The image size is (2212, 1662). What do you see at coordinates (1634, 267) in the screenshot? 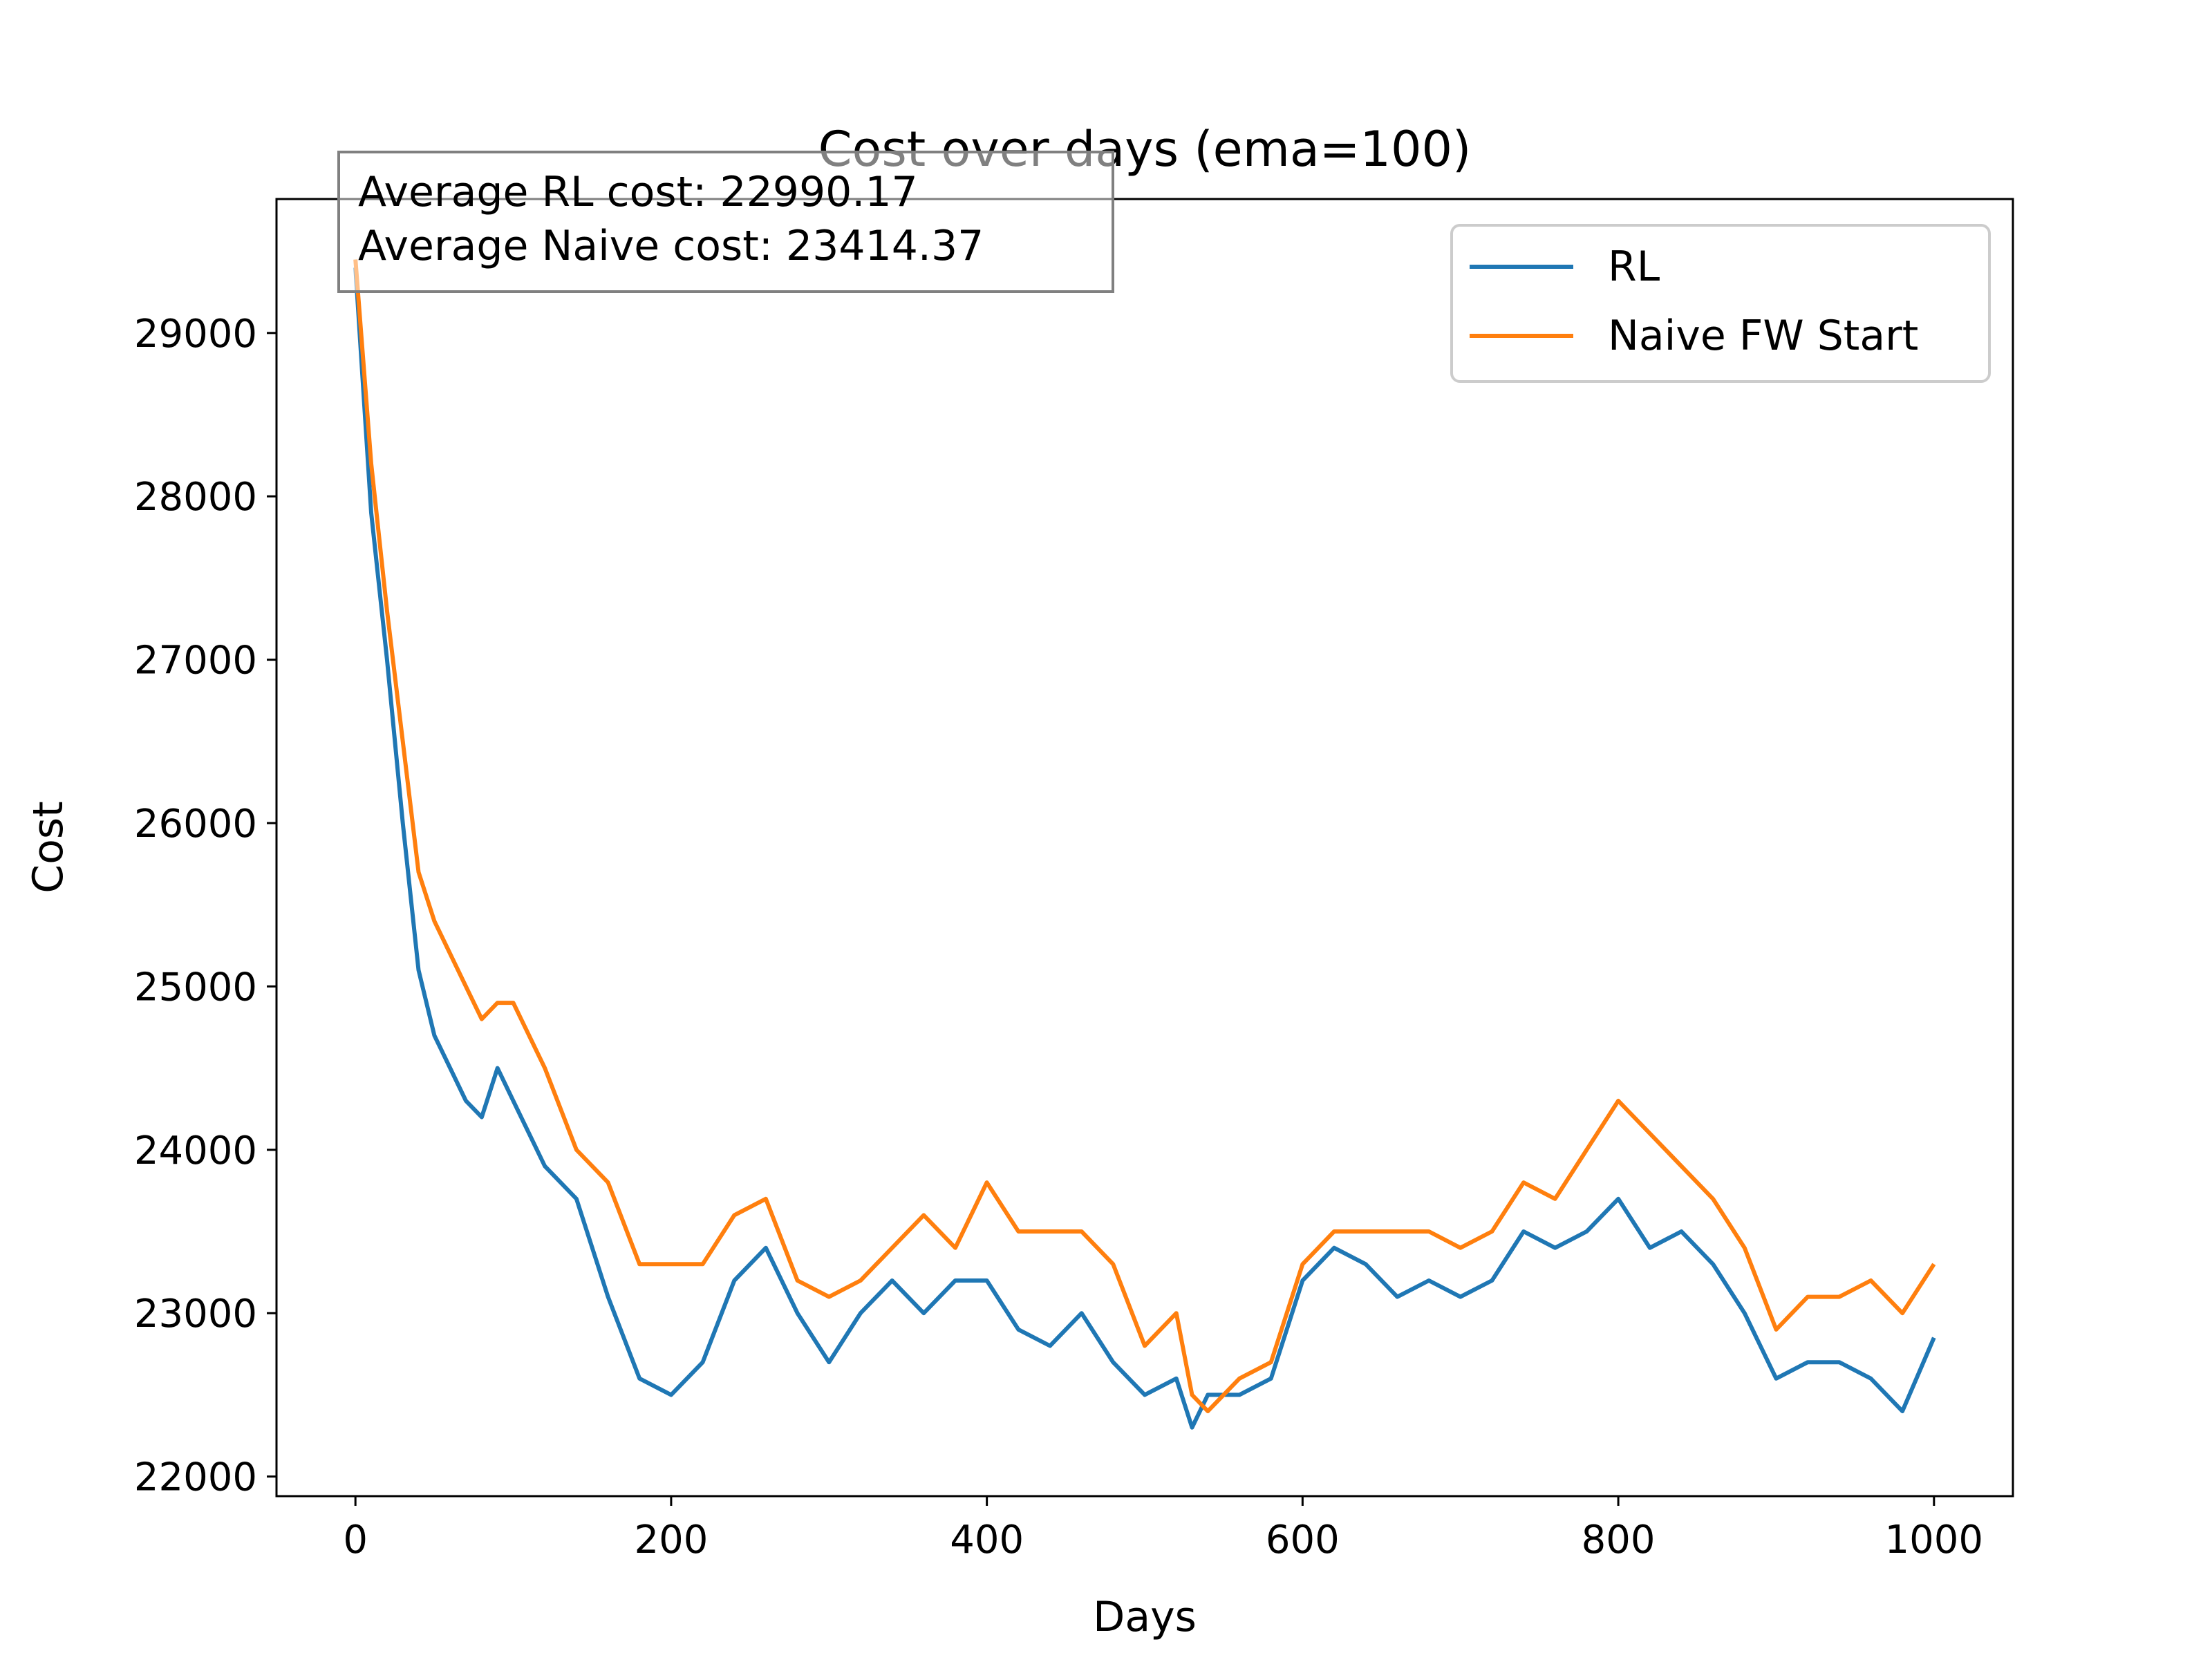
I see `legend-label-rl: RL` at bounding box center [1634, 267].